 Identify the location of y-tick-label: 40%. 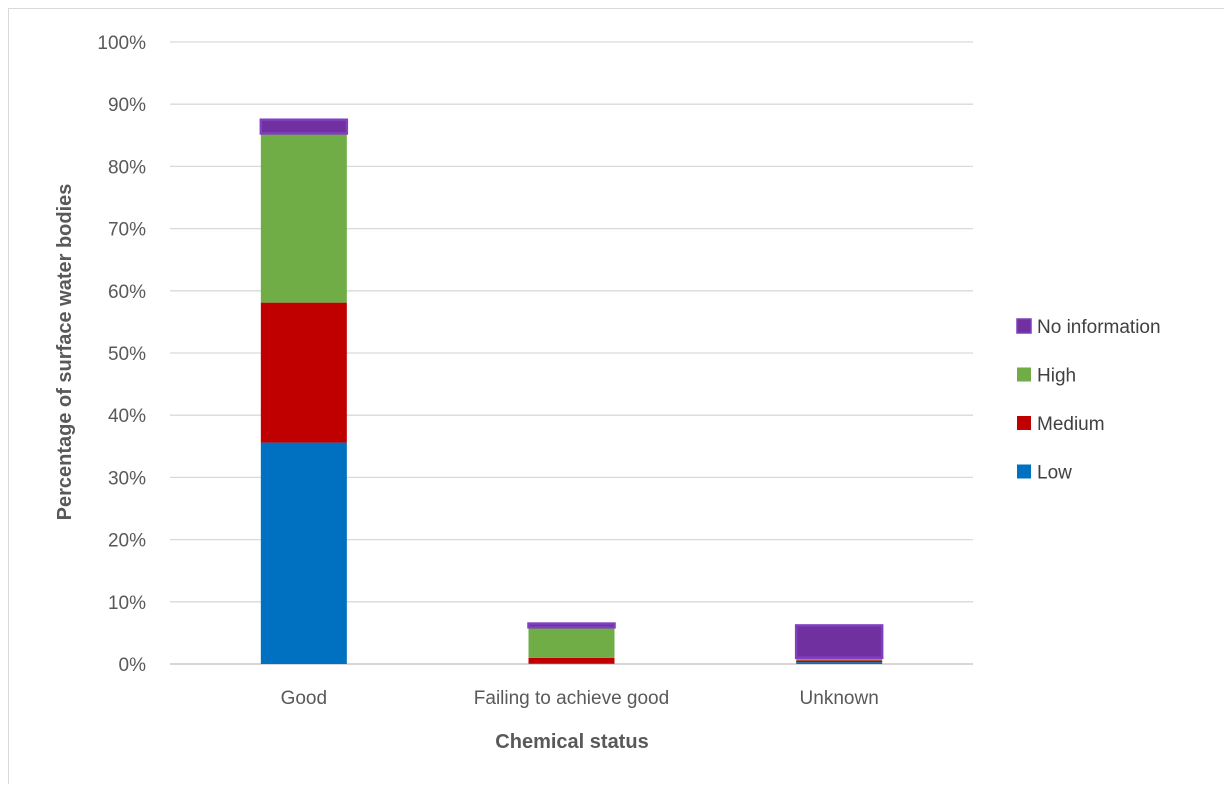
(127, 416).